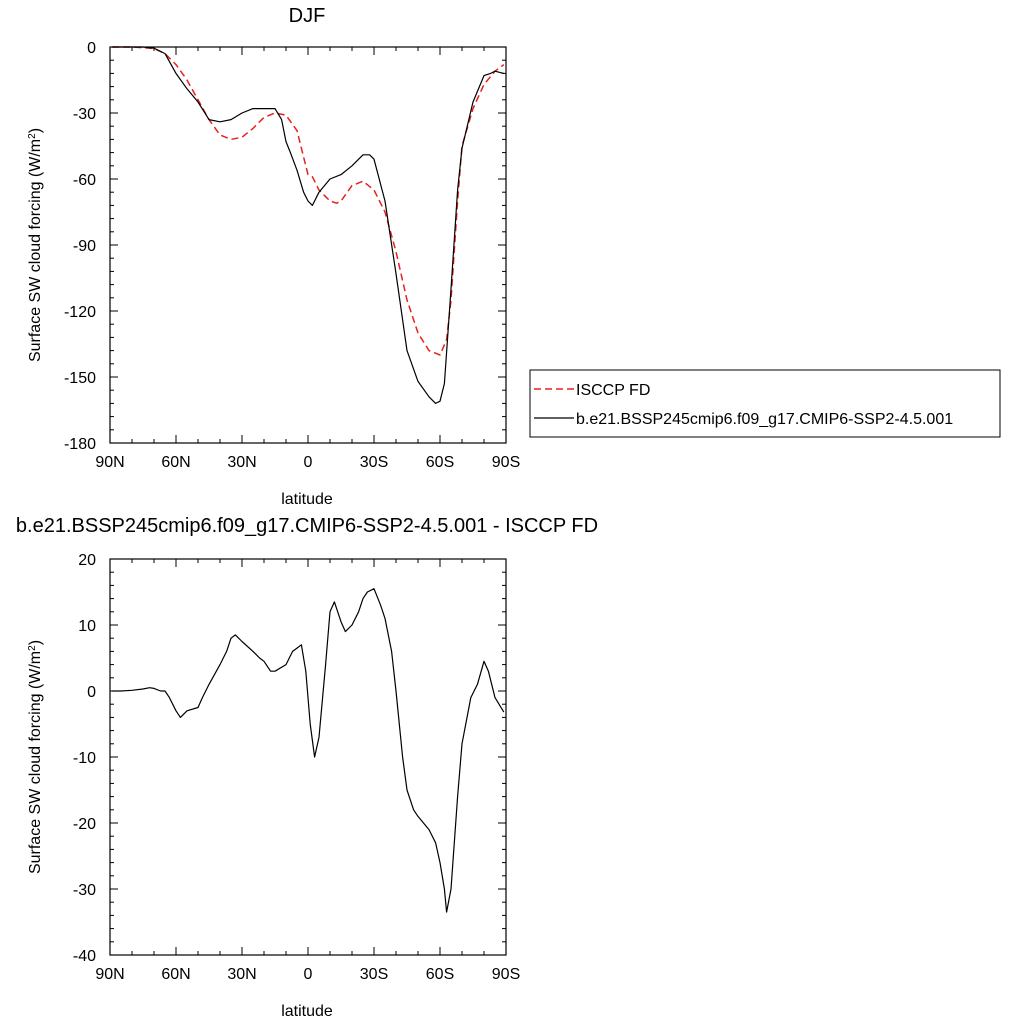 This screenshot has width=1024, height=1024. I want to click on top-x-tick-label: 90S, so click(506, 462).